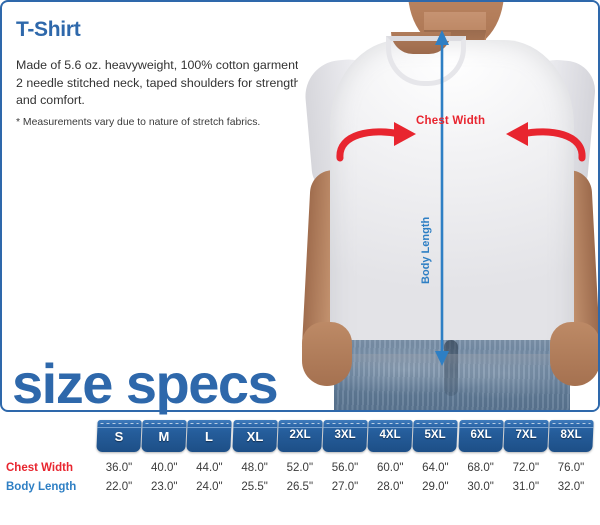 The height and width of the screenshot is (525, 600). I want to click on size-tab-label: 3XL, so click(345, 435).